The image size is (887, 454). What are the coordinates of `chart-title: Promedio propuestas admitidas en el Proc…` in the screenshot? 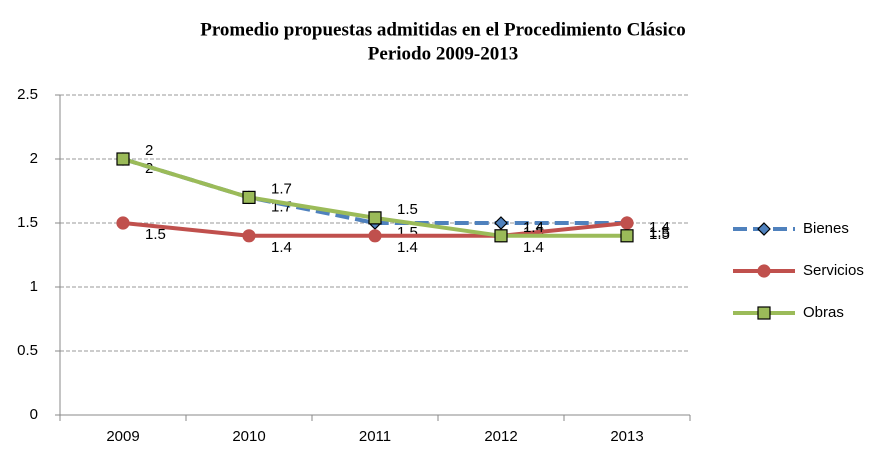 It's located at (443, 29).